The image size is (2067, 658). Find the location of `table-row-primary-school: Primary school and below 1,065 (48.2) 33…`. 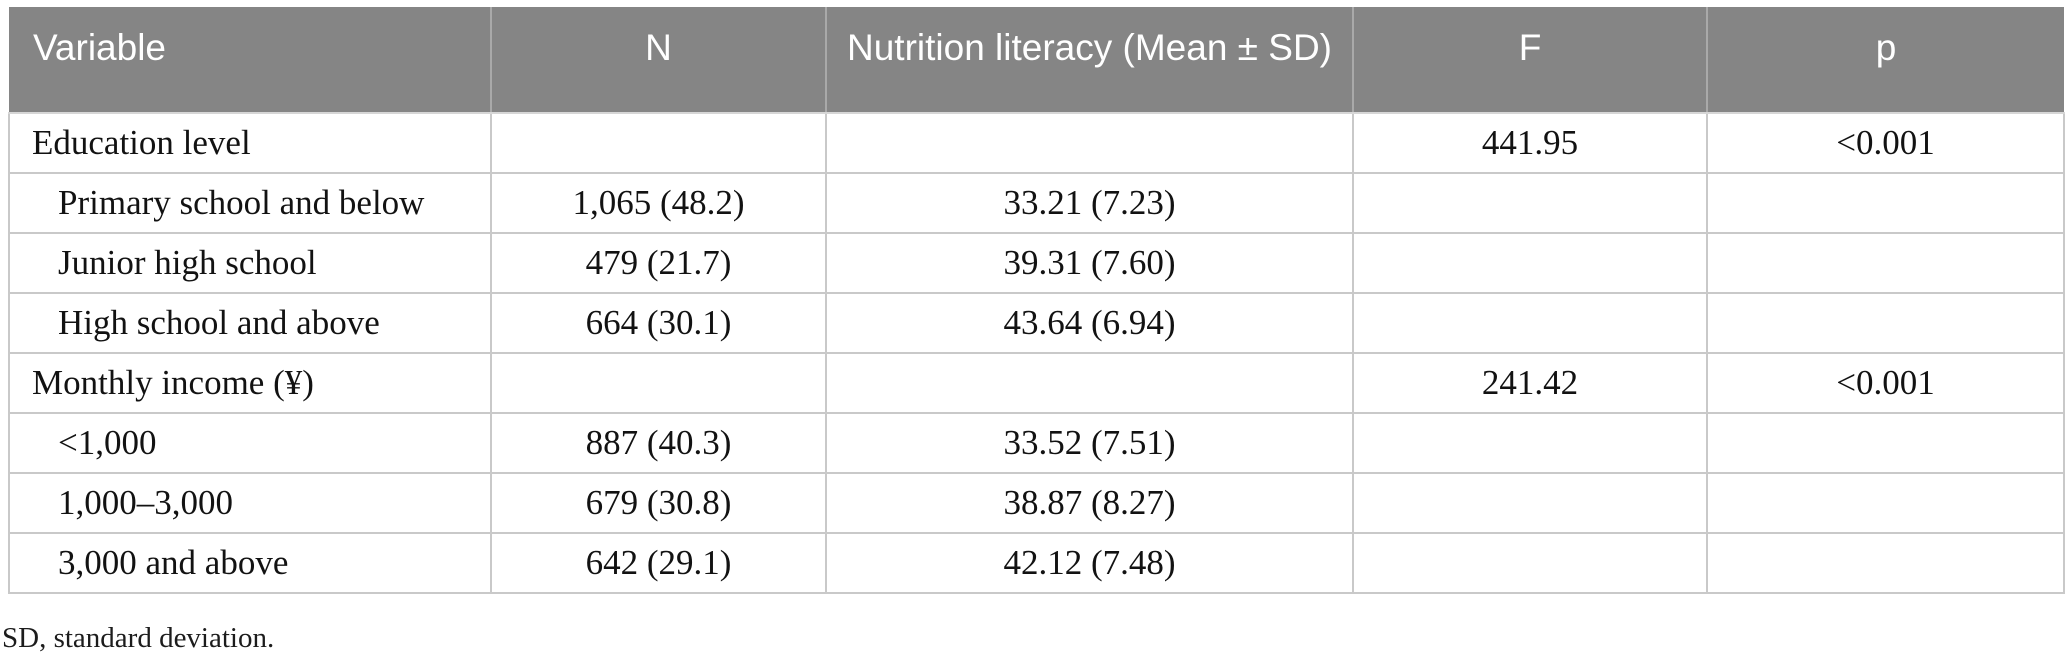

table-row-primary-school: Primary school and below 1,065 (48.2) 33… is located at coordinates (1036, 203).